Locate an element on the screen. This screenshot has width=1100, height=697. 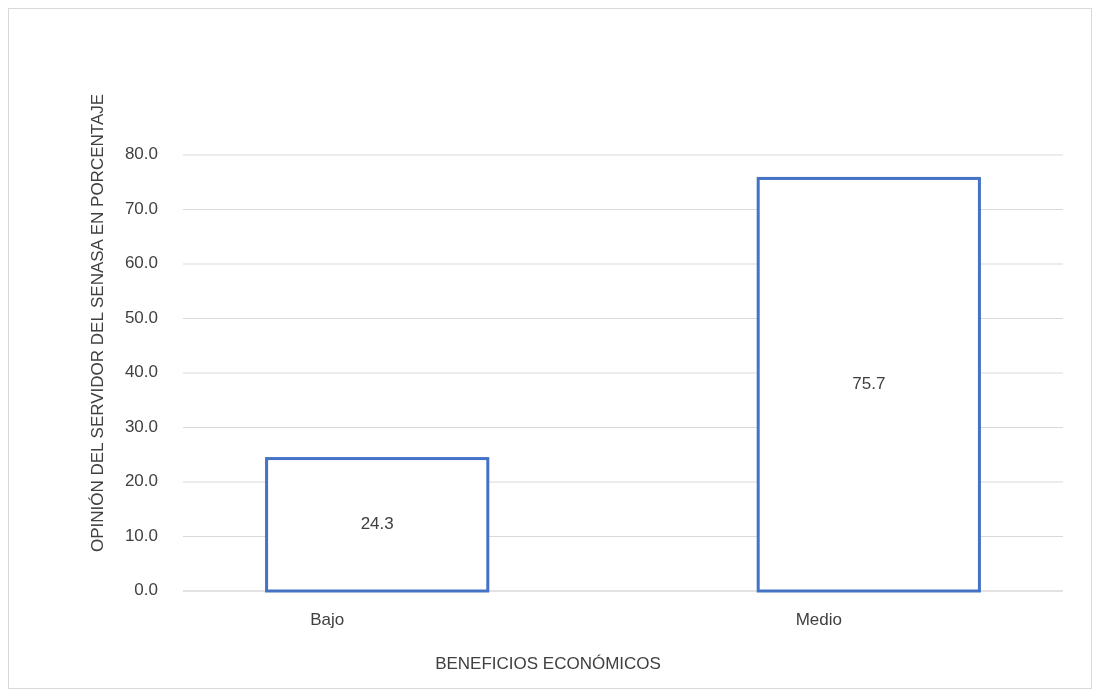
y-tick-label: 40.0 is located at coordinates (141, 372).